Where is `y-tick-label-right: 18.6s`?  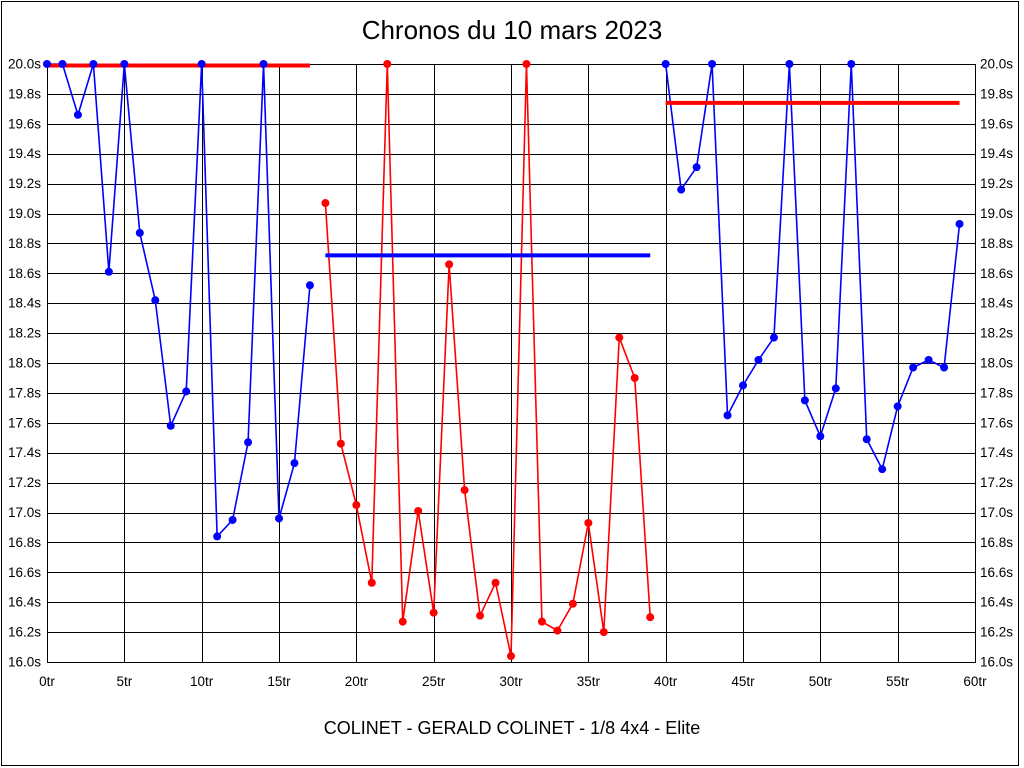 y-tick-label-right: 18.6s is located at coordinates (996, 273).